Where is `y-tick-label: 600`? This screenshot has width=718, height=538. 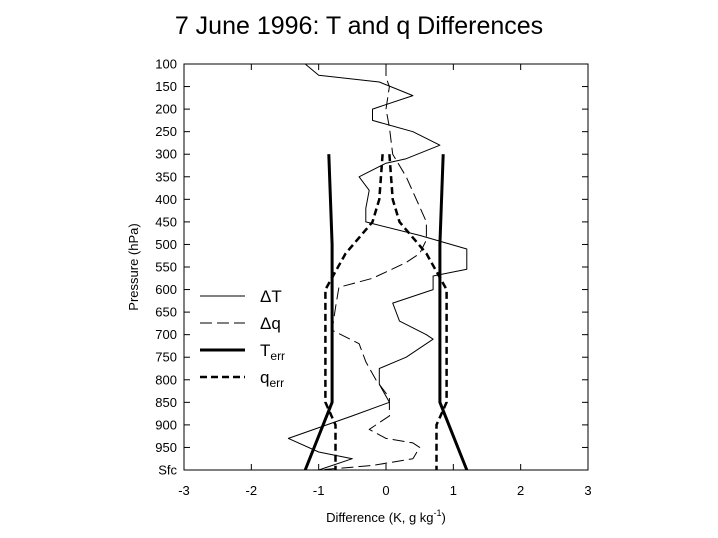
y-tick-label: 600 is located at coordinates (166, 289).